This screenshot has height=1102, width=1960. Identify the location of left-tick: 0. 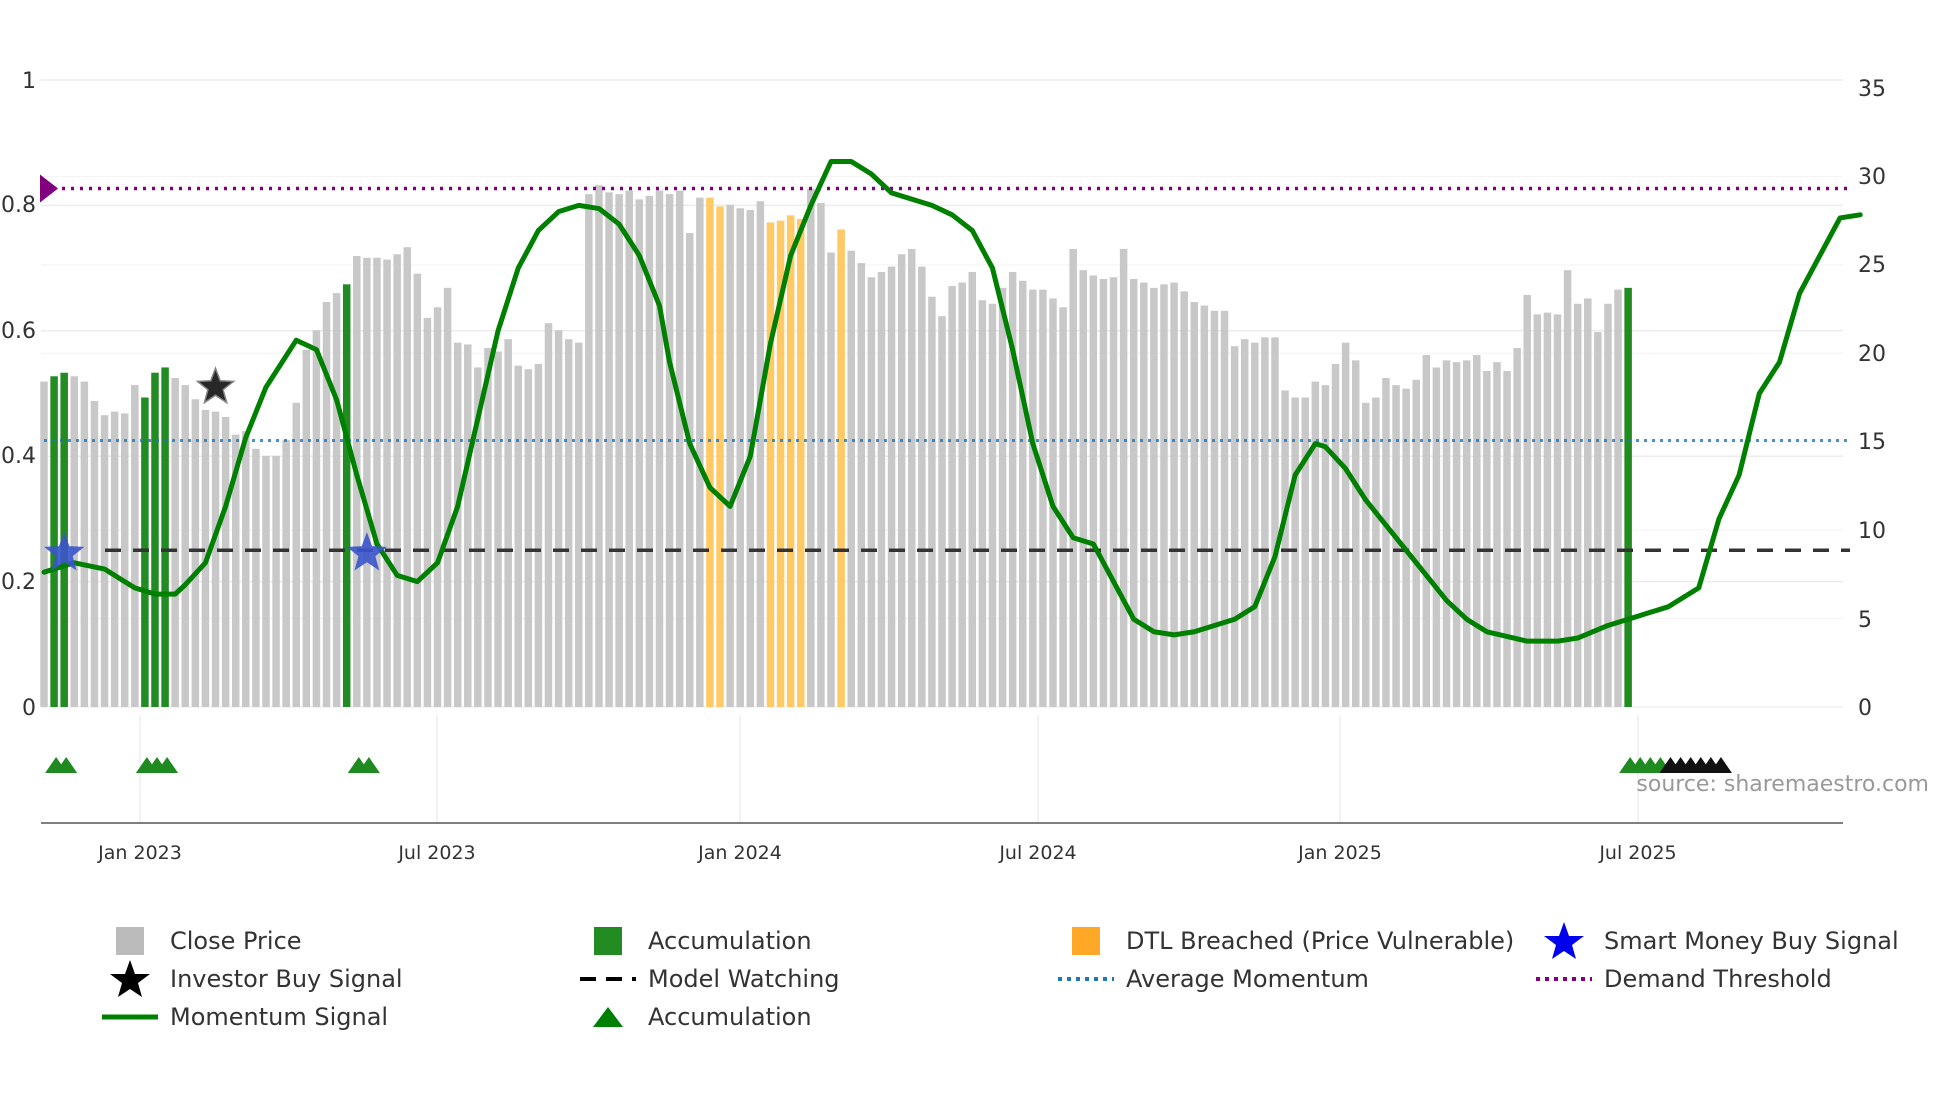
(29, 708).